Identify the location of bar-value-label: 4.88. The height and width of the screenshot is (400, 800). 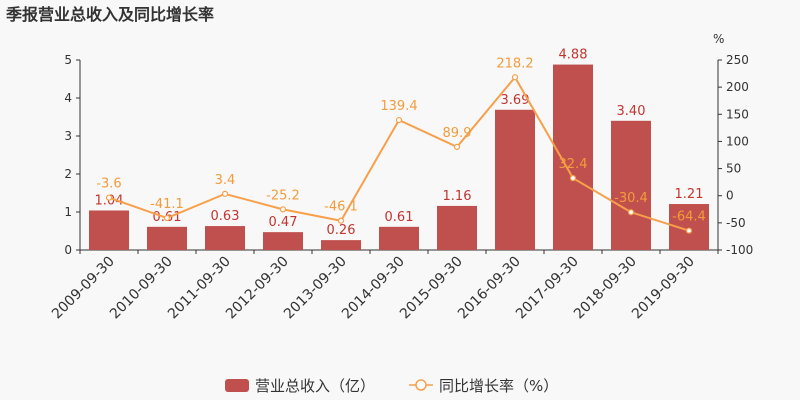
(573, 55).